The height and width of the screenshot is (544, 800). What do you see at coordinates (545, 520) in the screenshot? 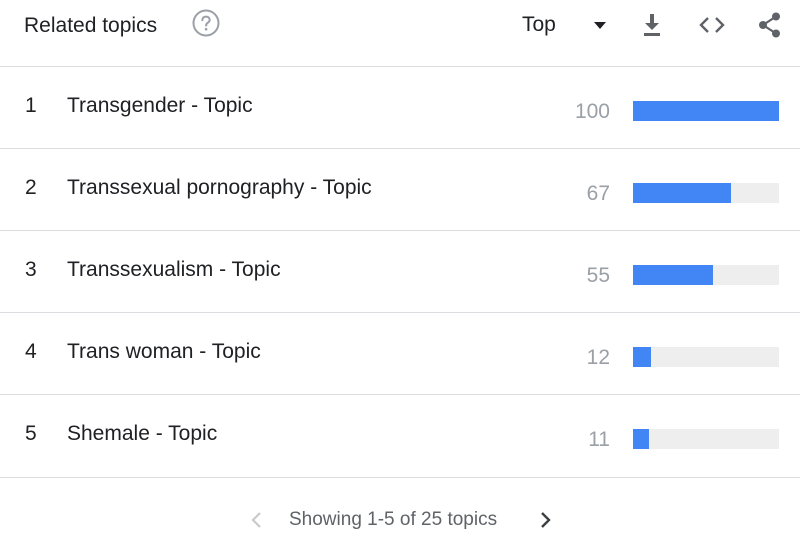
I see `chevron-right-icon` at bounding box center [545, 520].